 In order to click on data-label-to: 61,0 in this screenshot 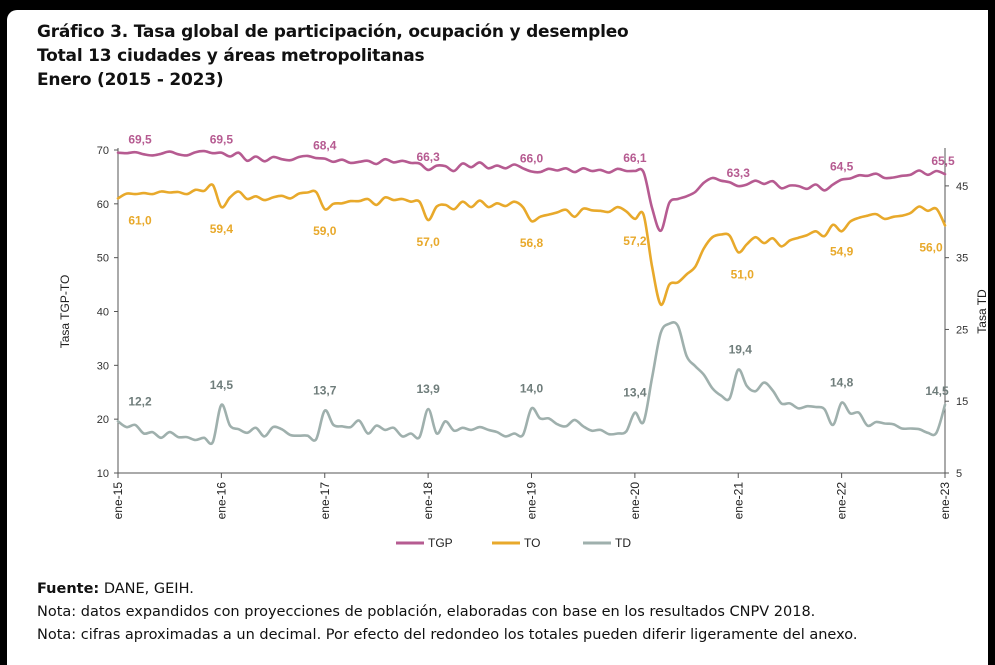, I will do `click(140, 220)`.